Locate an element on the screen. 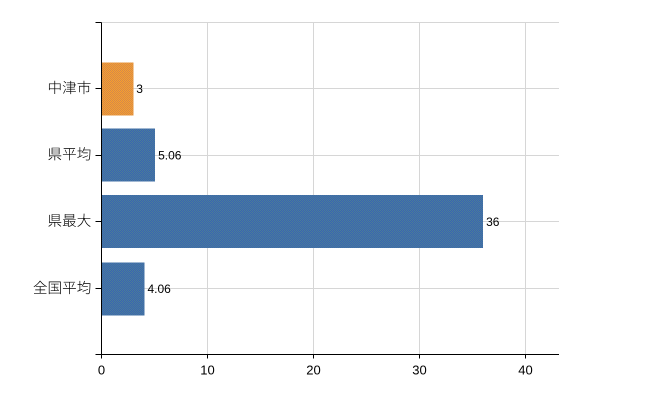  svg-text: 30 is located at coordinates (419, 370).